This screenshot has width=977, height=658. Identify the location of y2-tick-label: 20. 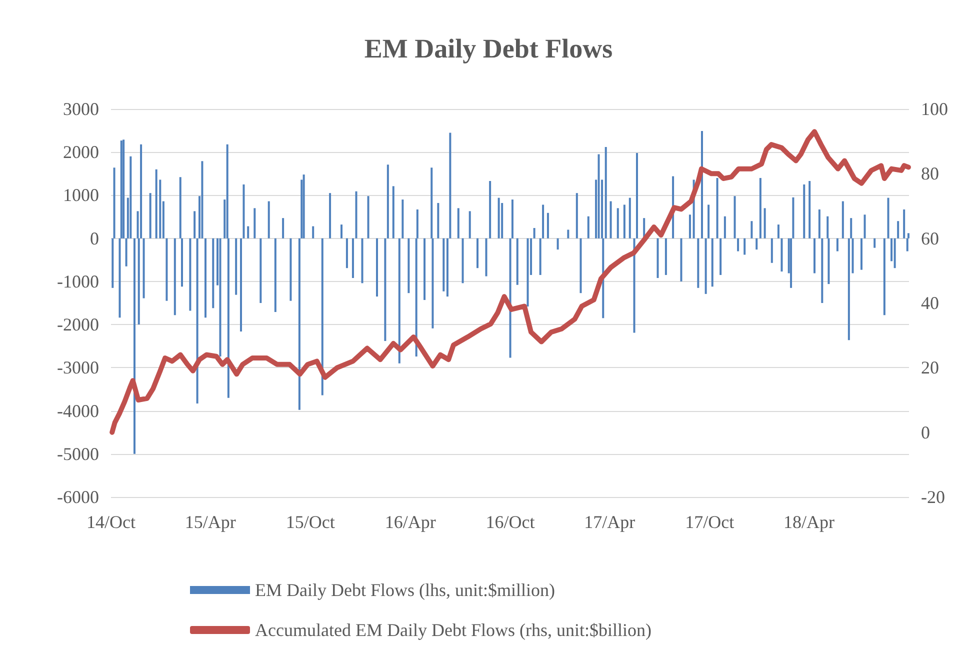
(930, 368).